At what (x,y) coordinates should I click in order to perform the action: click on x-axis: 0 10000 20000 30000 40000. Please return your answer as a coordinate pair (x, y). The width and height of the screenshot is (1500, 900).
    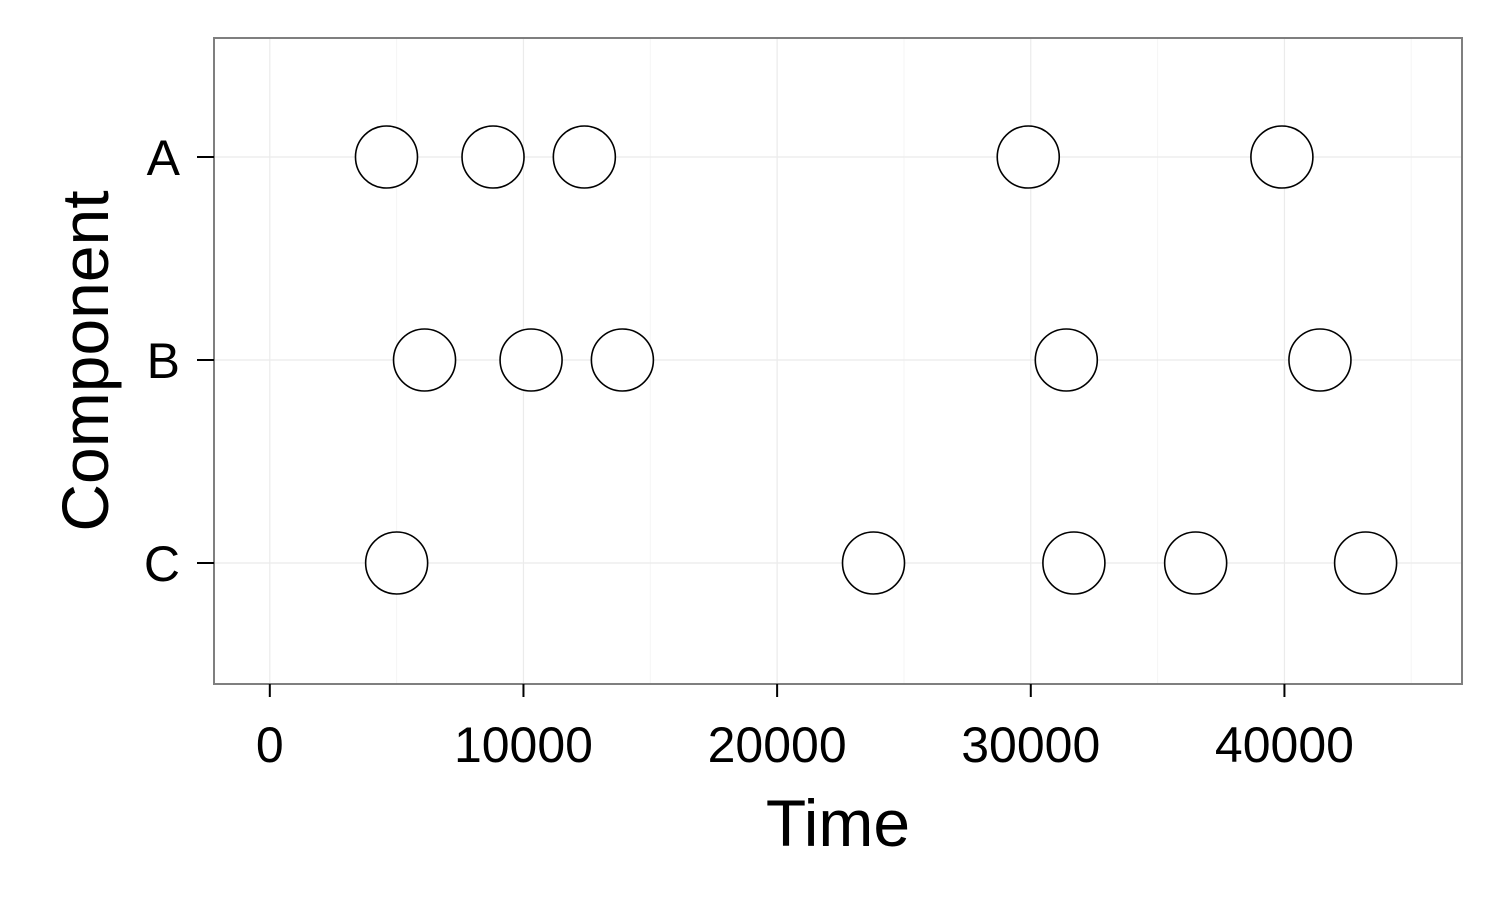
    Looking at the image, I should click on (805, 728).